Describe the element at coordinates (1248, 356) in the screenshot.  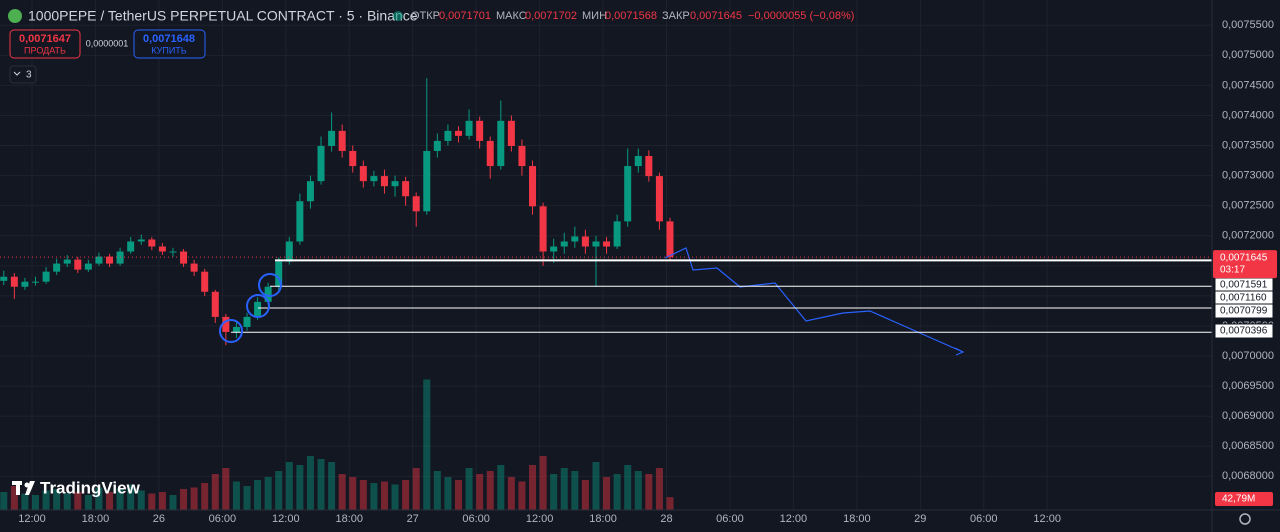
I see `y-tick-label: 0,0070000` at that location.